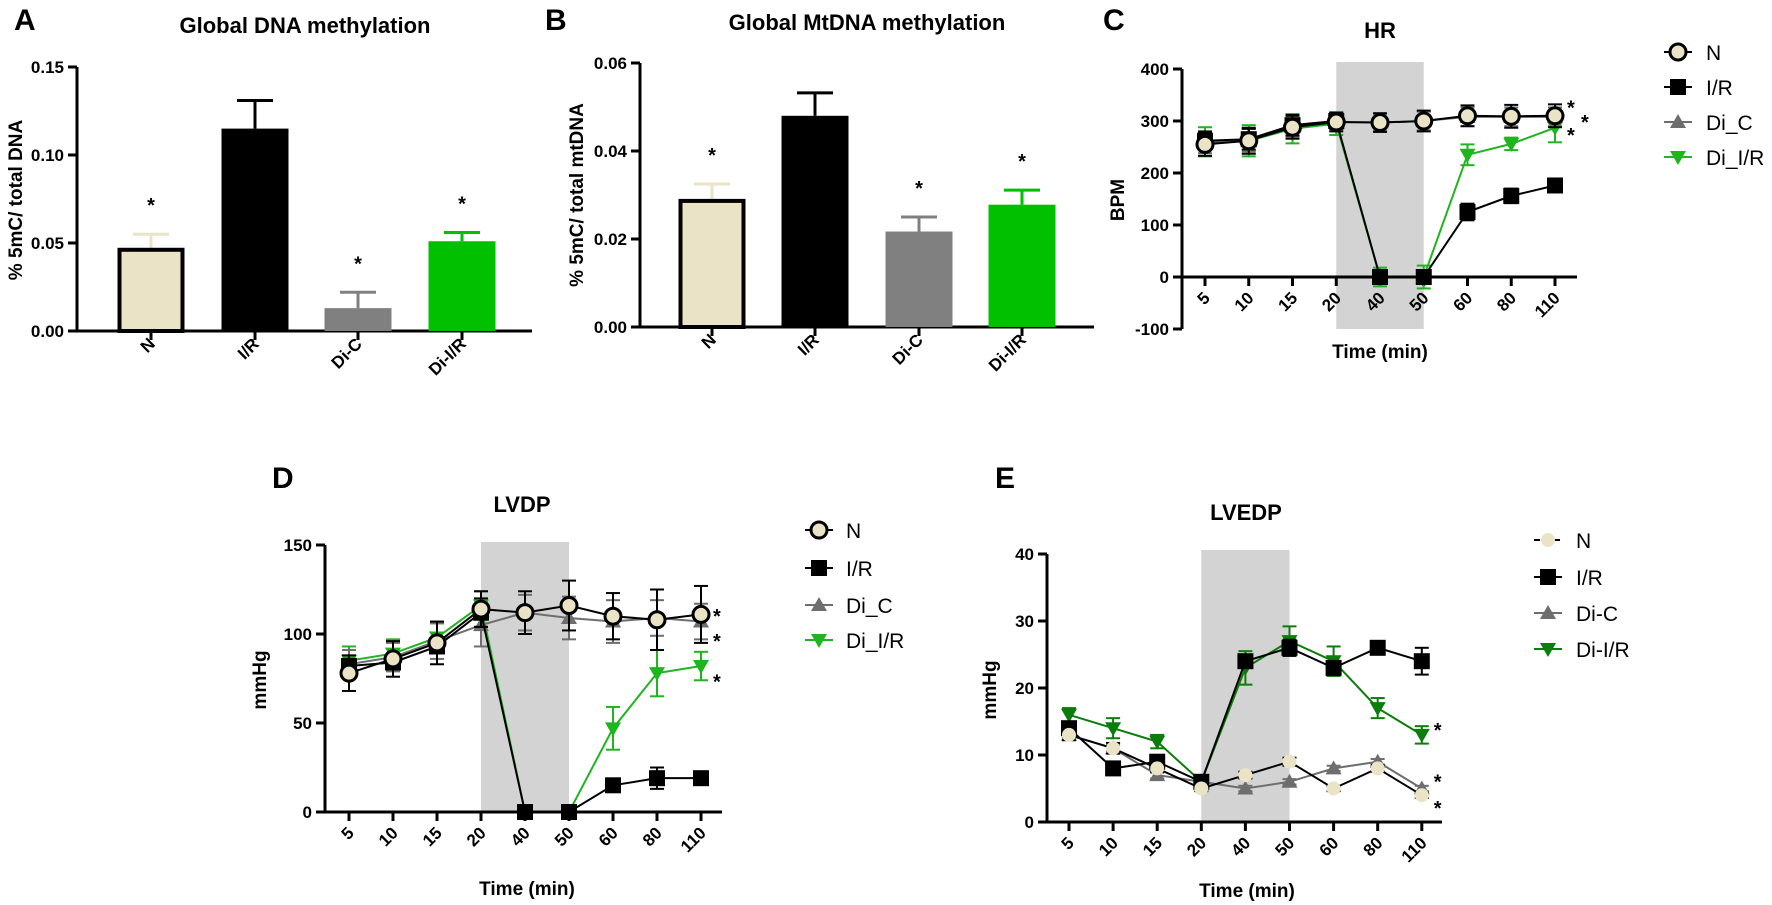  What do you see at coordinates (1005, 478) in the screenshot?
I see `panel-letter: E` at bounding box center [1005, 478].